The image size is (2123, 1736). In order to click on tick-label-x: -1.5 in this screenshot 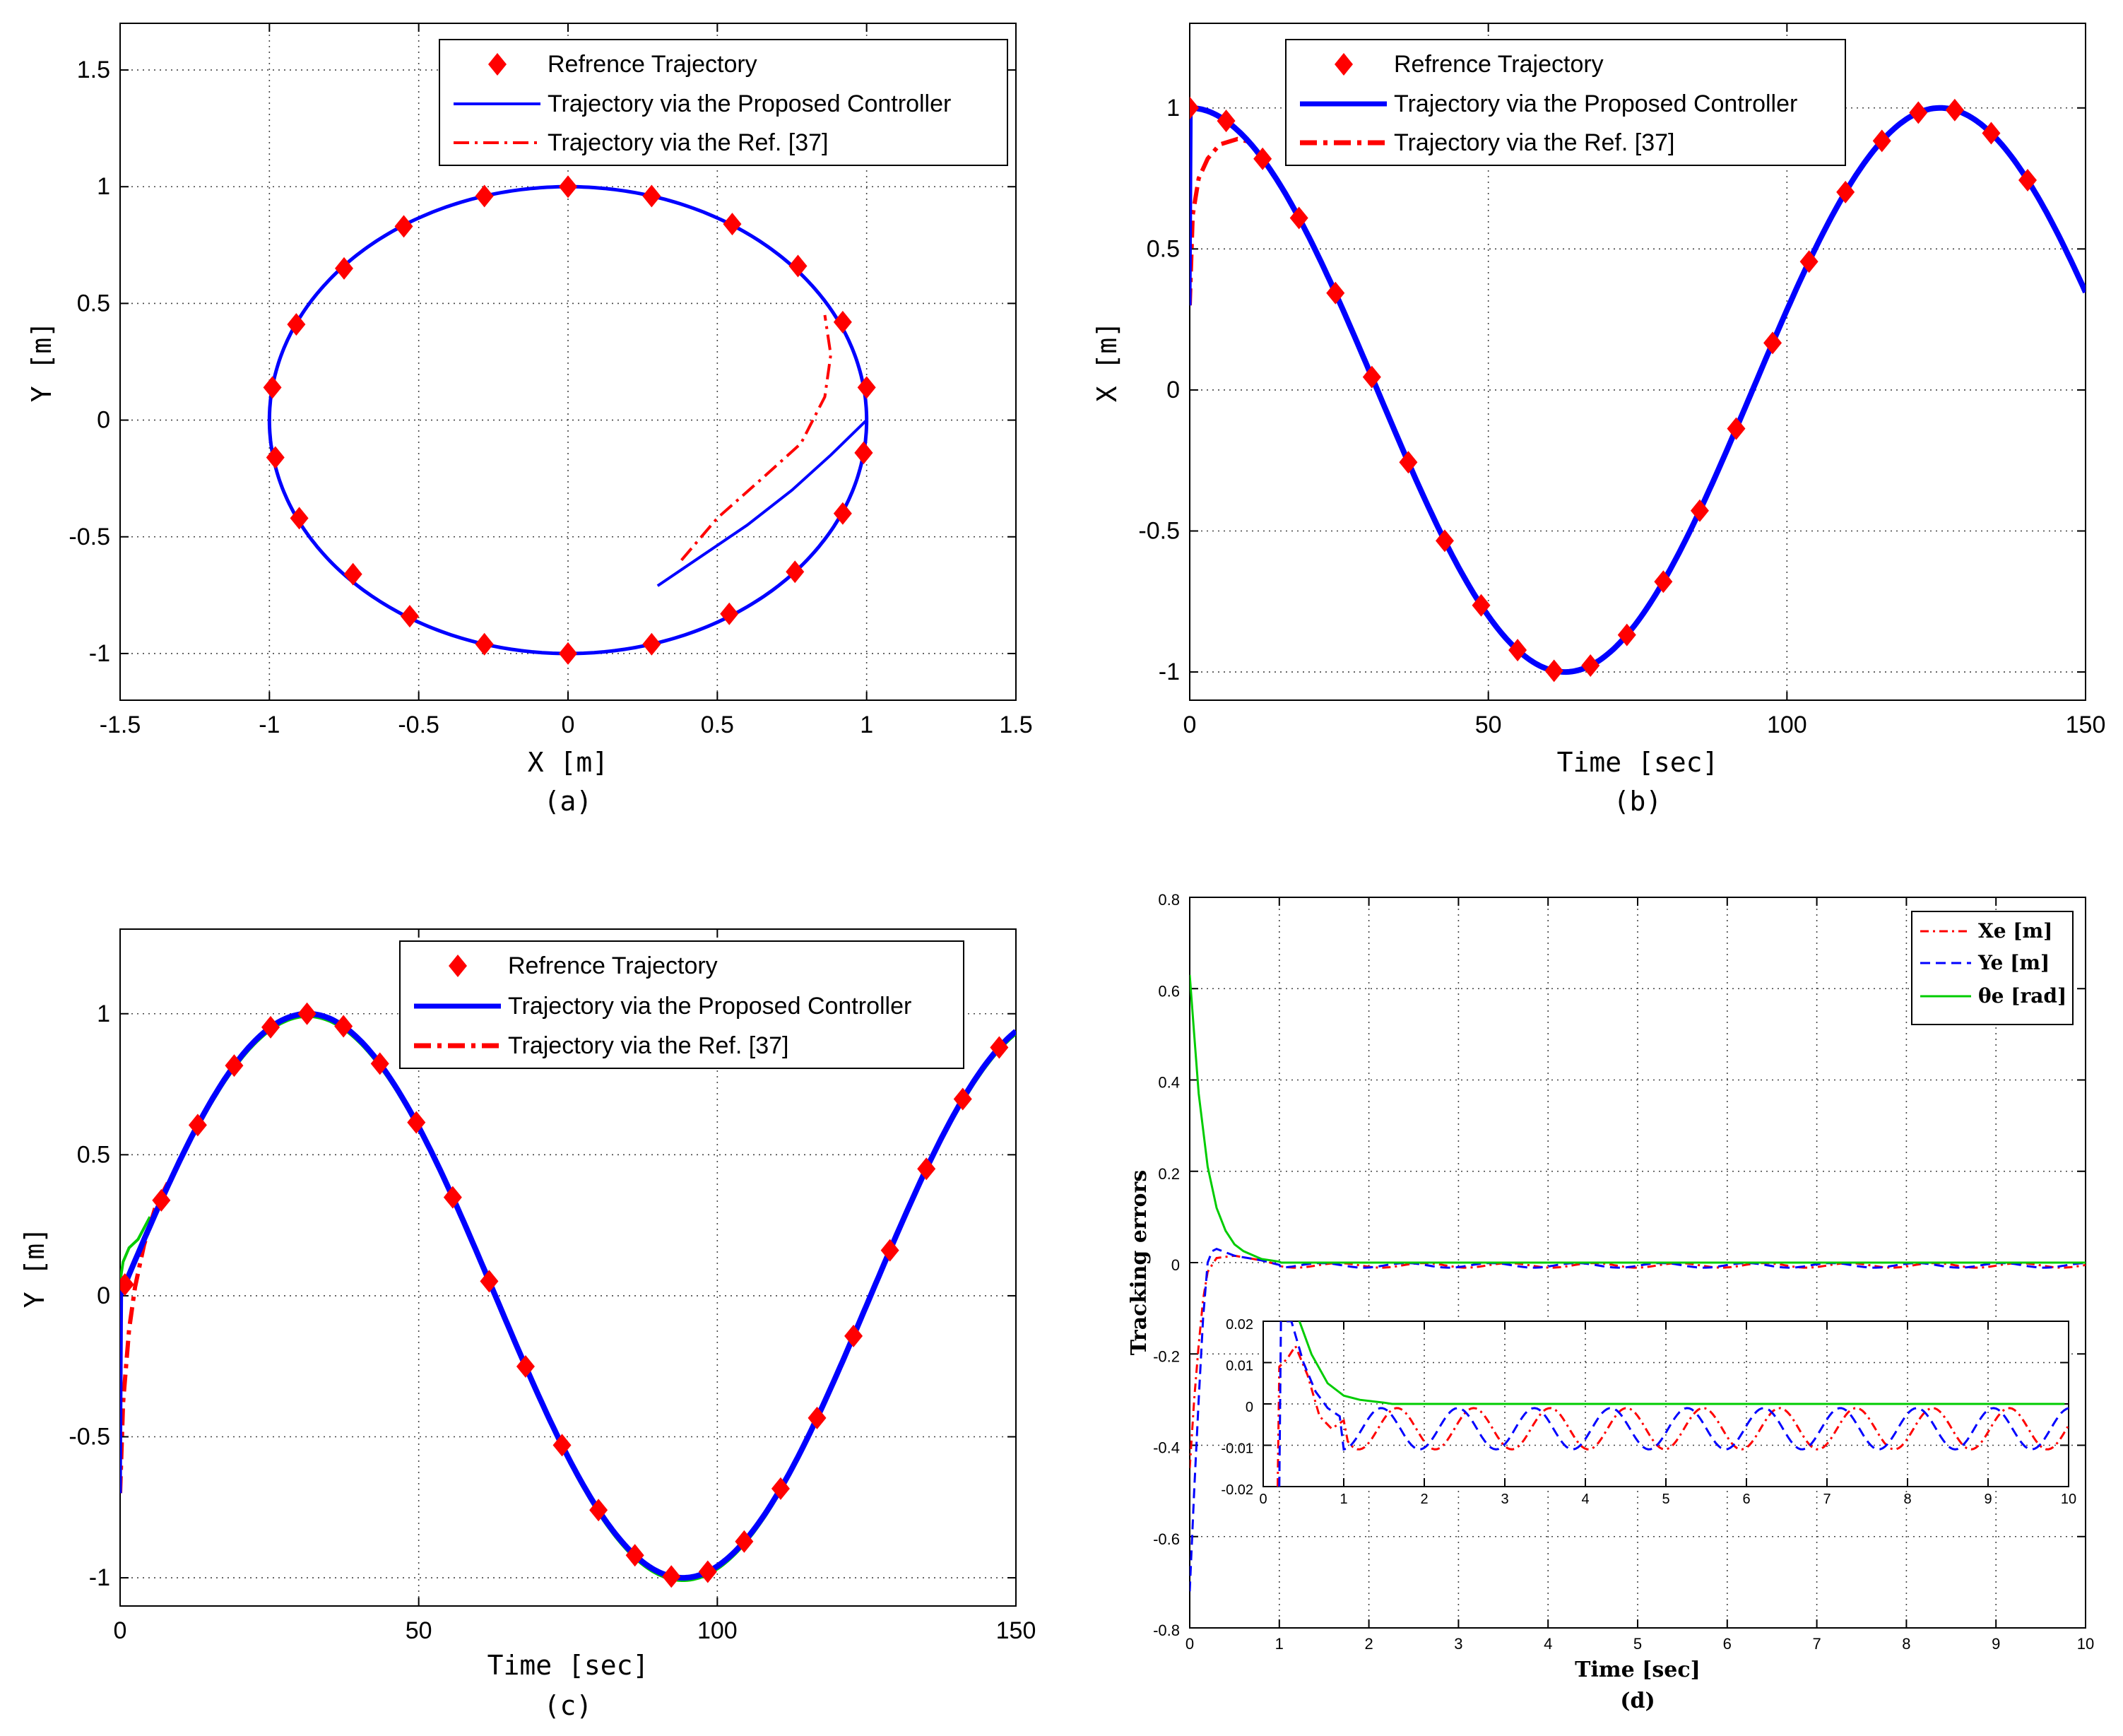, I will do `click(120, 724)`.